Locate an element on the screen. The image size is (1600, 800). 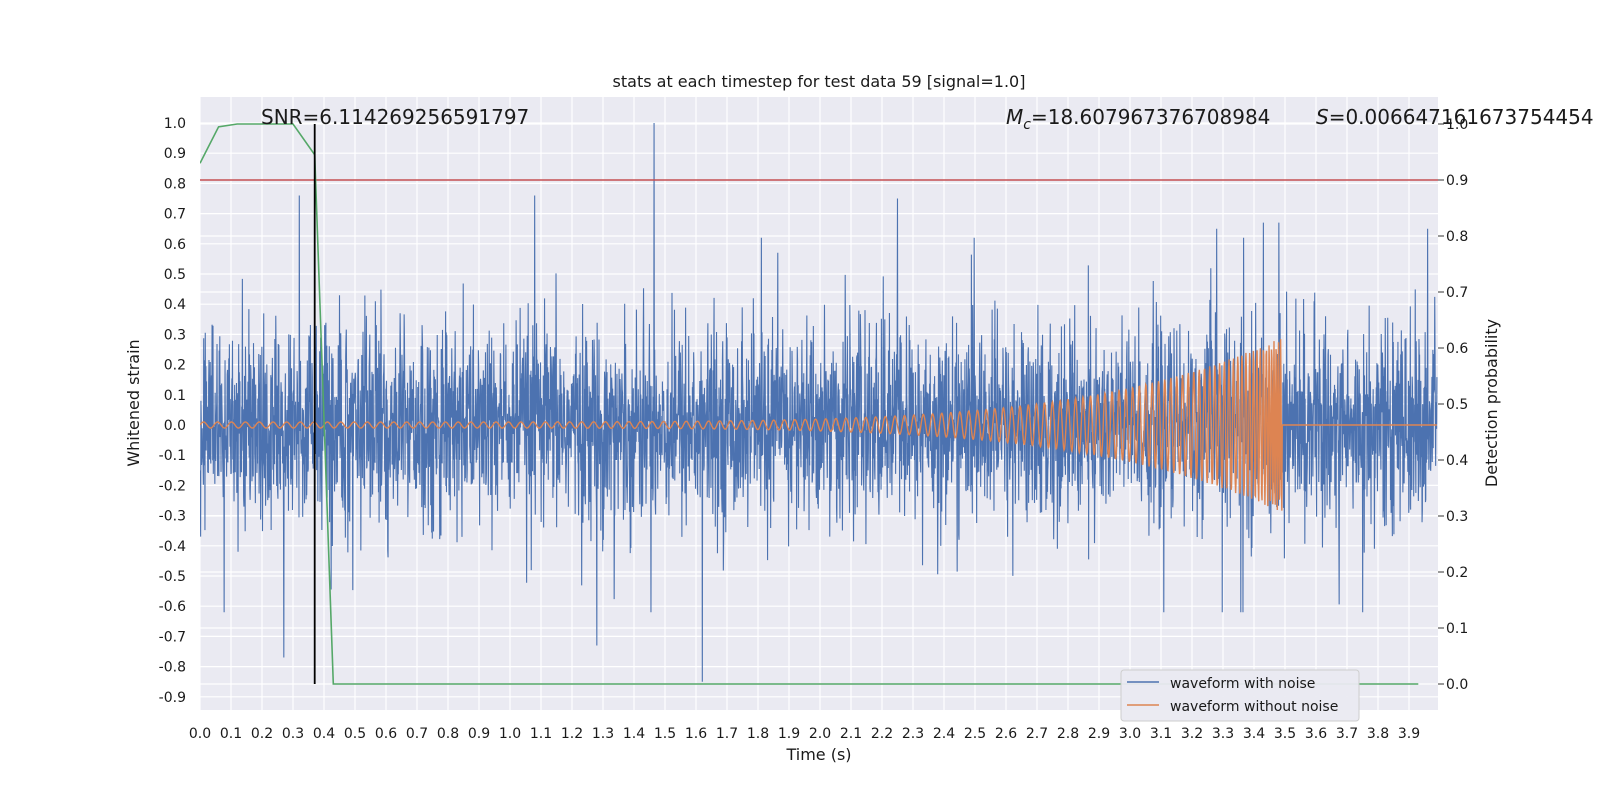
y-tick-label: 0.8 is located at coordinates (175, 184).